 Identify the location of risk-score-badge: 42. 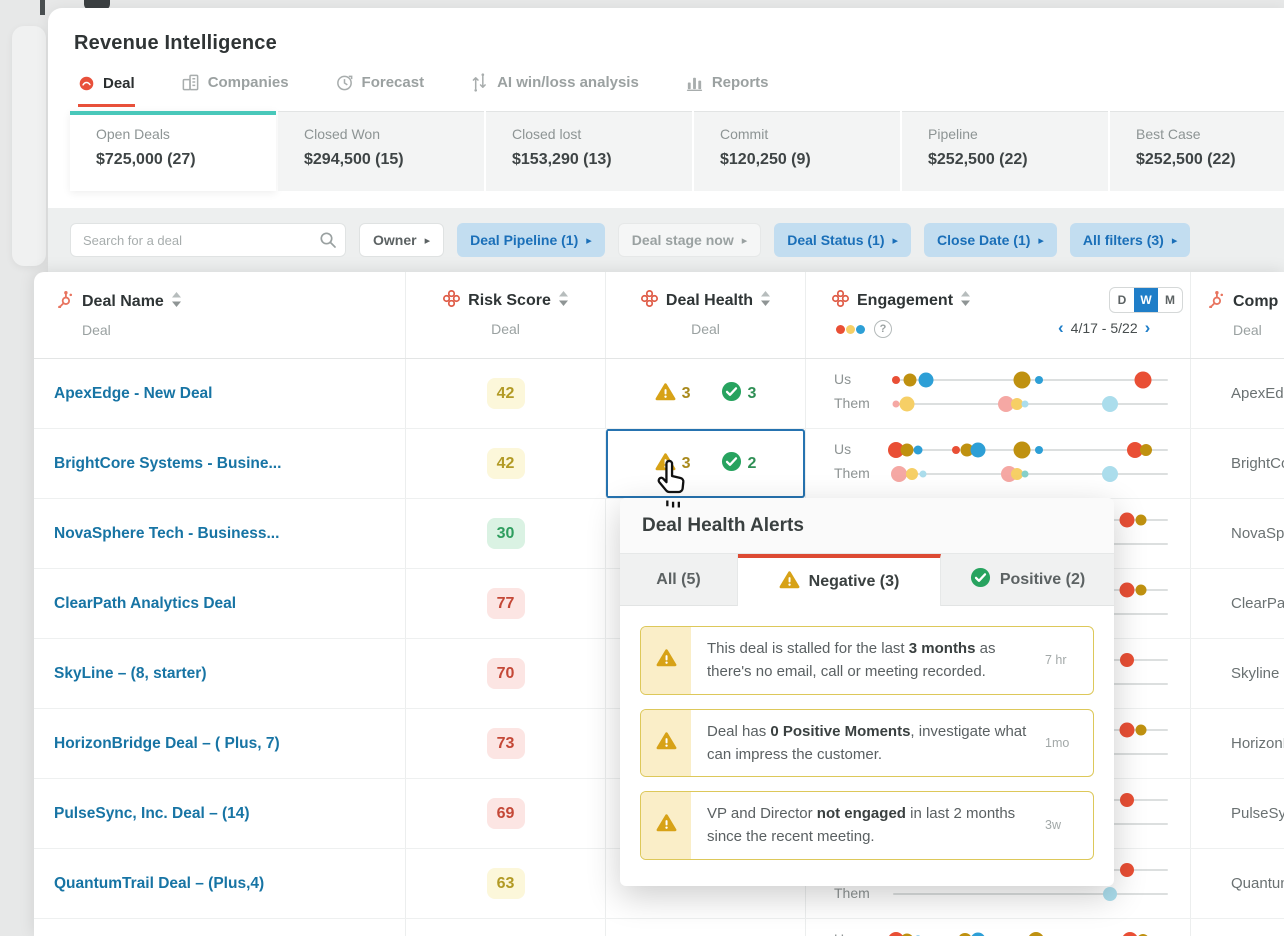
(505, 393).